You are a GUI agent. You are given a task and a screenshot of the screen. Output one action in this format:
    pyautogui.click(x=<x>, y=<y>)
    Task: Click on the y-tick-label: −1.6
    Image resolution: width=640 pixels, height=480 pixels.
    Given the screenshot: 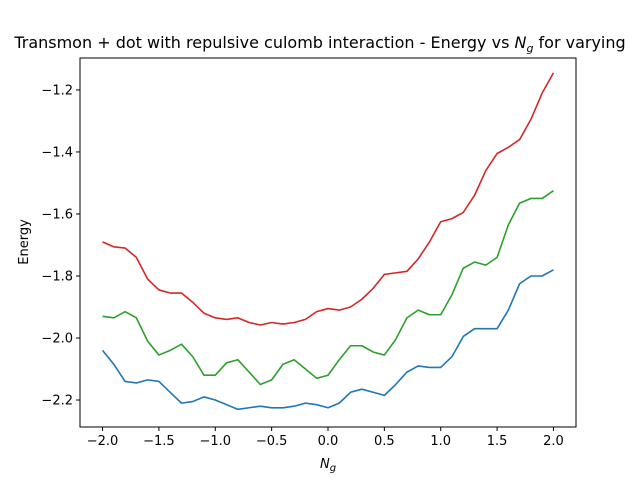 What is the action you would take?
    pyautogui.click(x=57, y=214)
    